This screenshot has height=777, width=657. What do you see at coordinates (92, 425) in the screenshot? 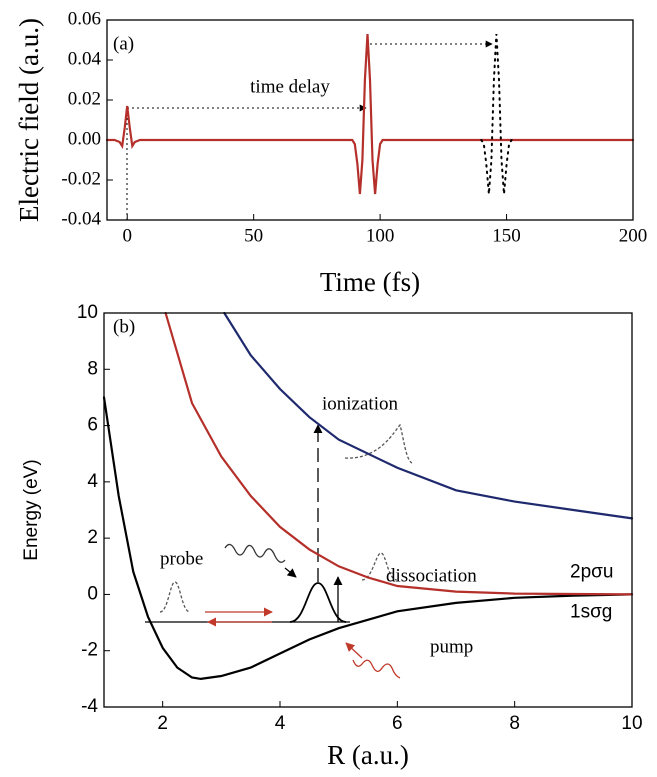
I see `y-tick-label: 6` at bounding box center [92, 425].